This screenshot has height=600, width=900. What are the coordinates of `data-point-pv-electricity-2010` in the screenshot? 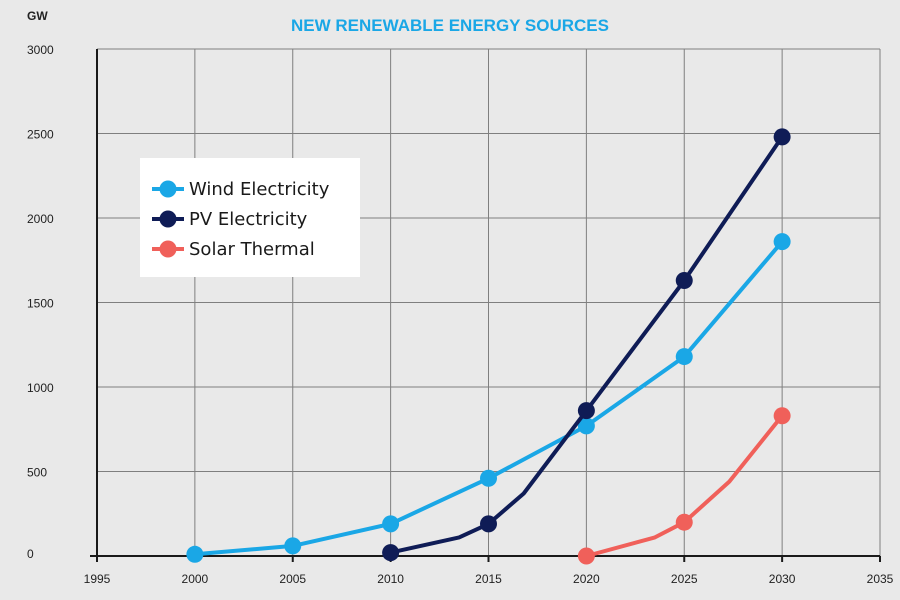 It's located at (391, 553).